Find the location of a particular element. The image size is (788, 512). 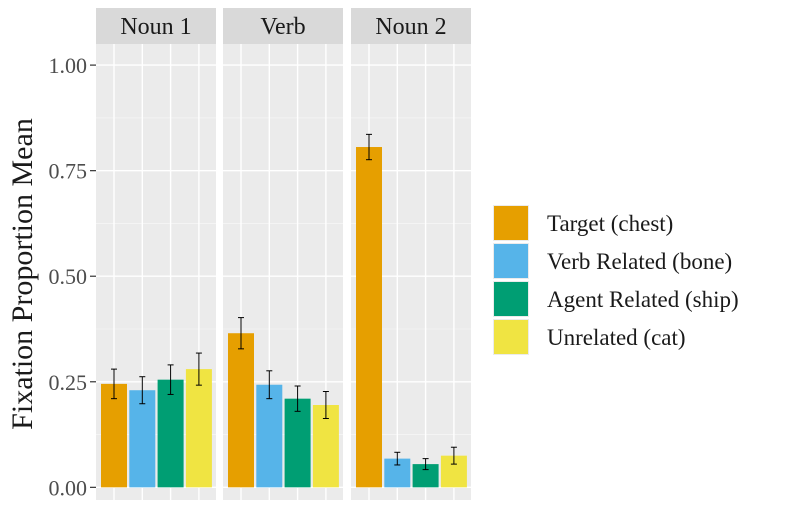

legend-label: Target (chest) is located at coordinates (610, 223).